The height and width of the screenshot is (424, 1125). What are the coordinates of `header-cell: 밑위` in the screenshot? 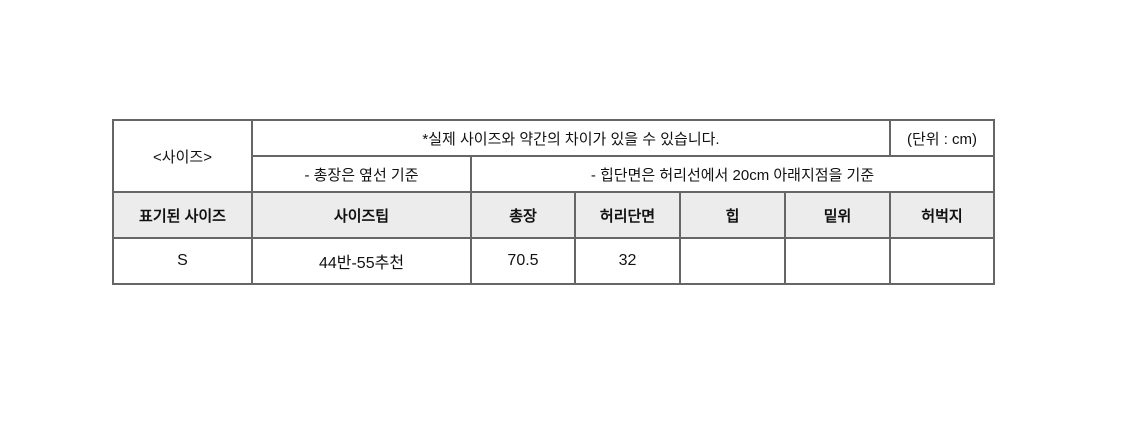 It's located at (837, 215).